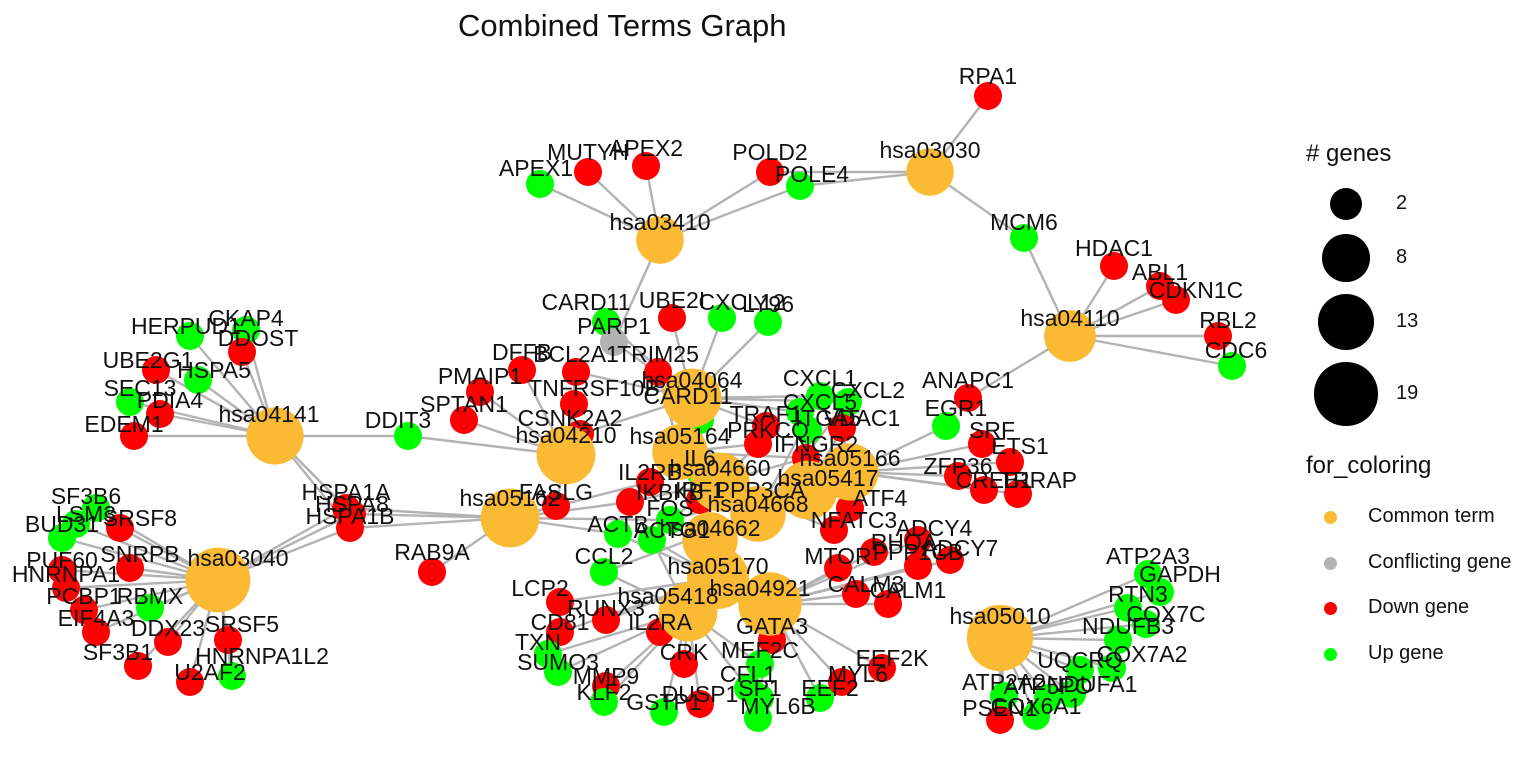  What do you see at coordinates (687, 396) in the screenshot?
I see `node-label-card11_2: CARD11` at bounding box center [687, 396].